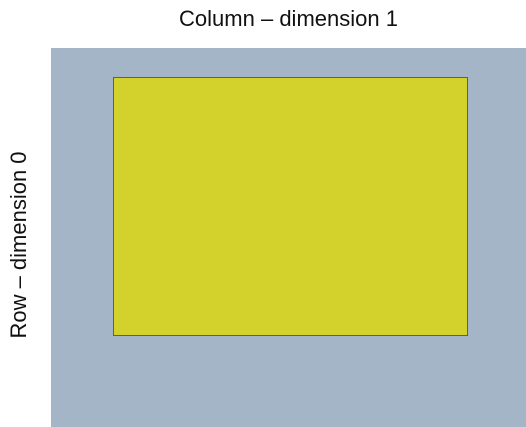  I want to click on row-axis-label: Row – dimension 0, so click(18, 245).